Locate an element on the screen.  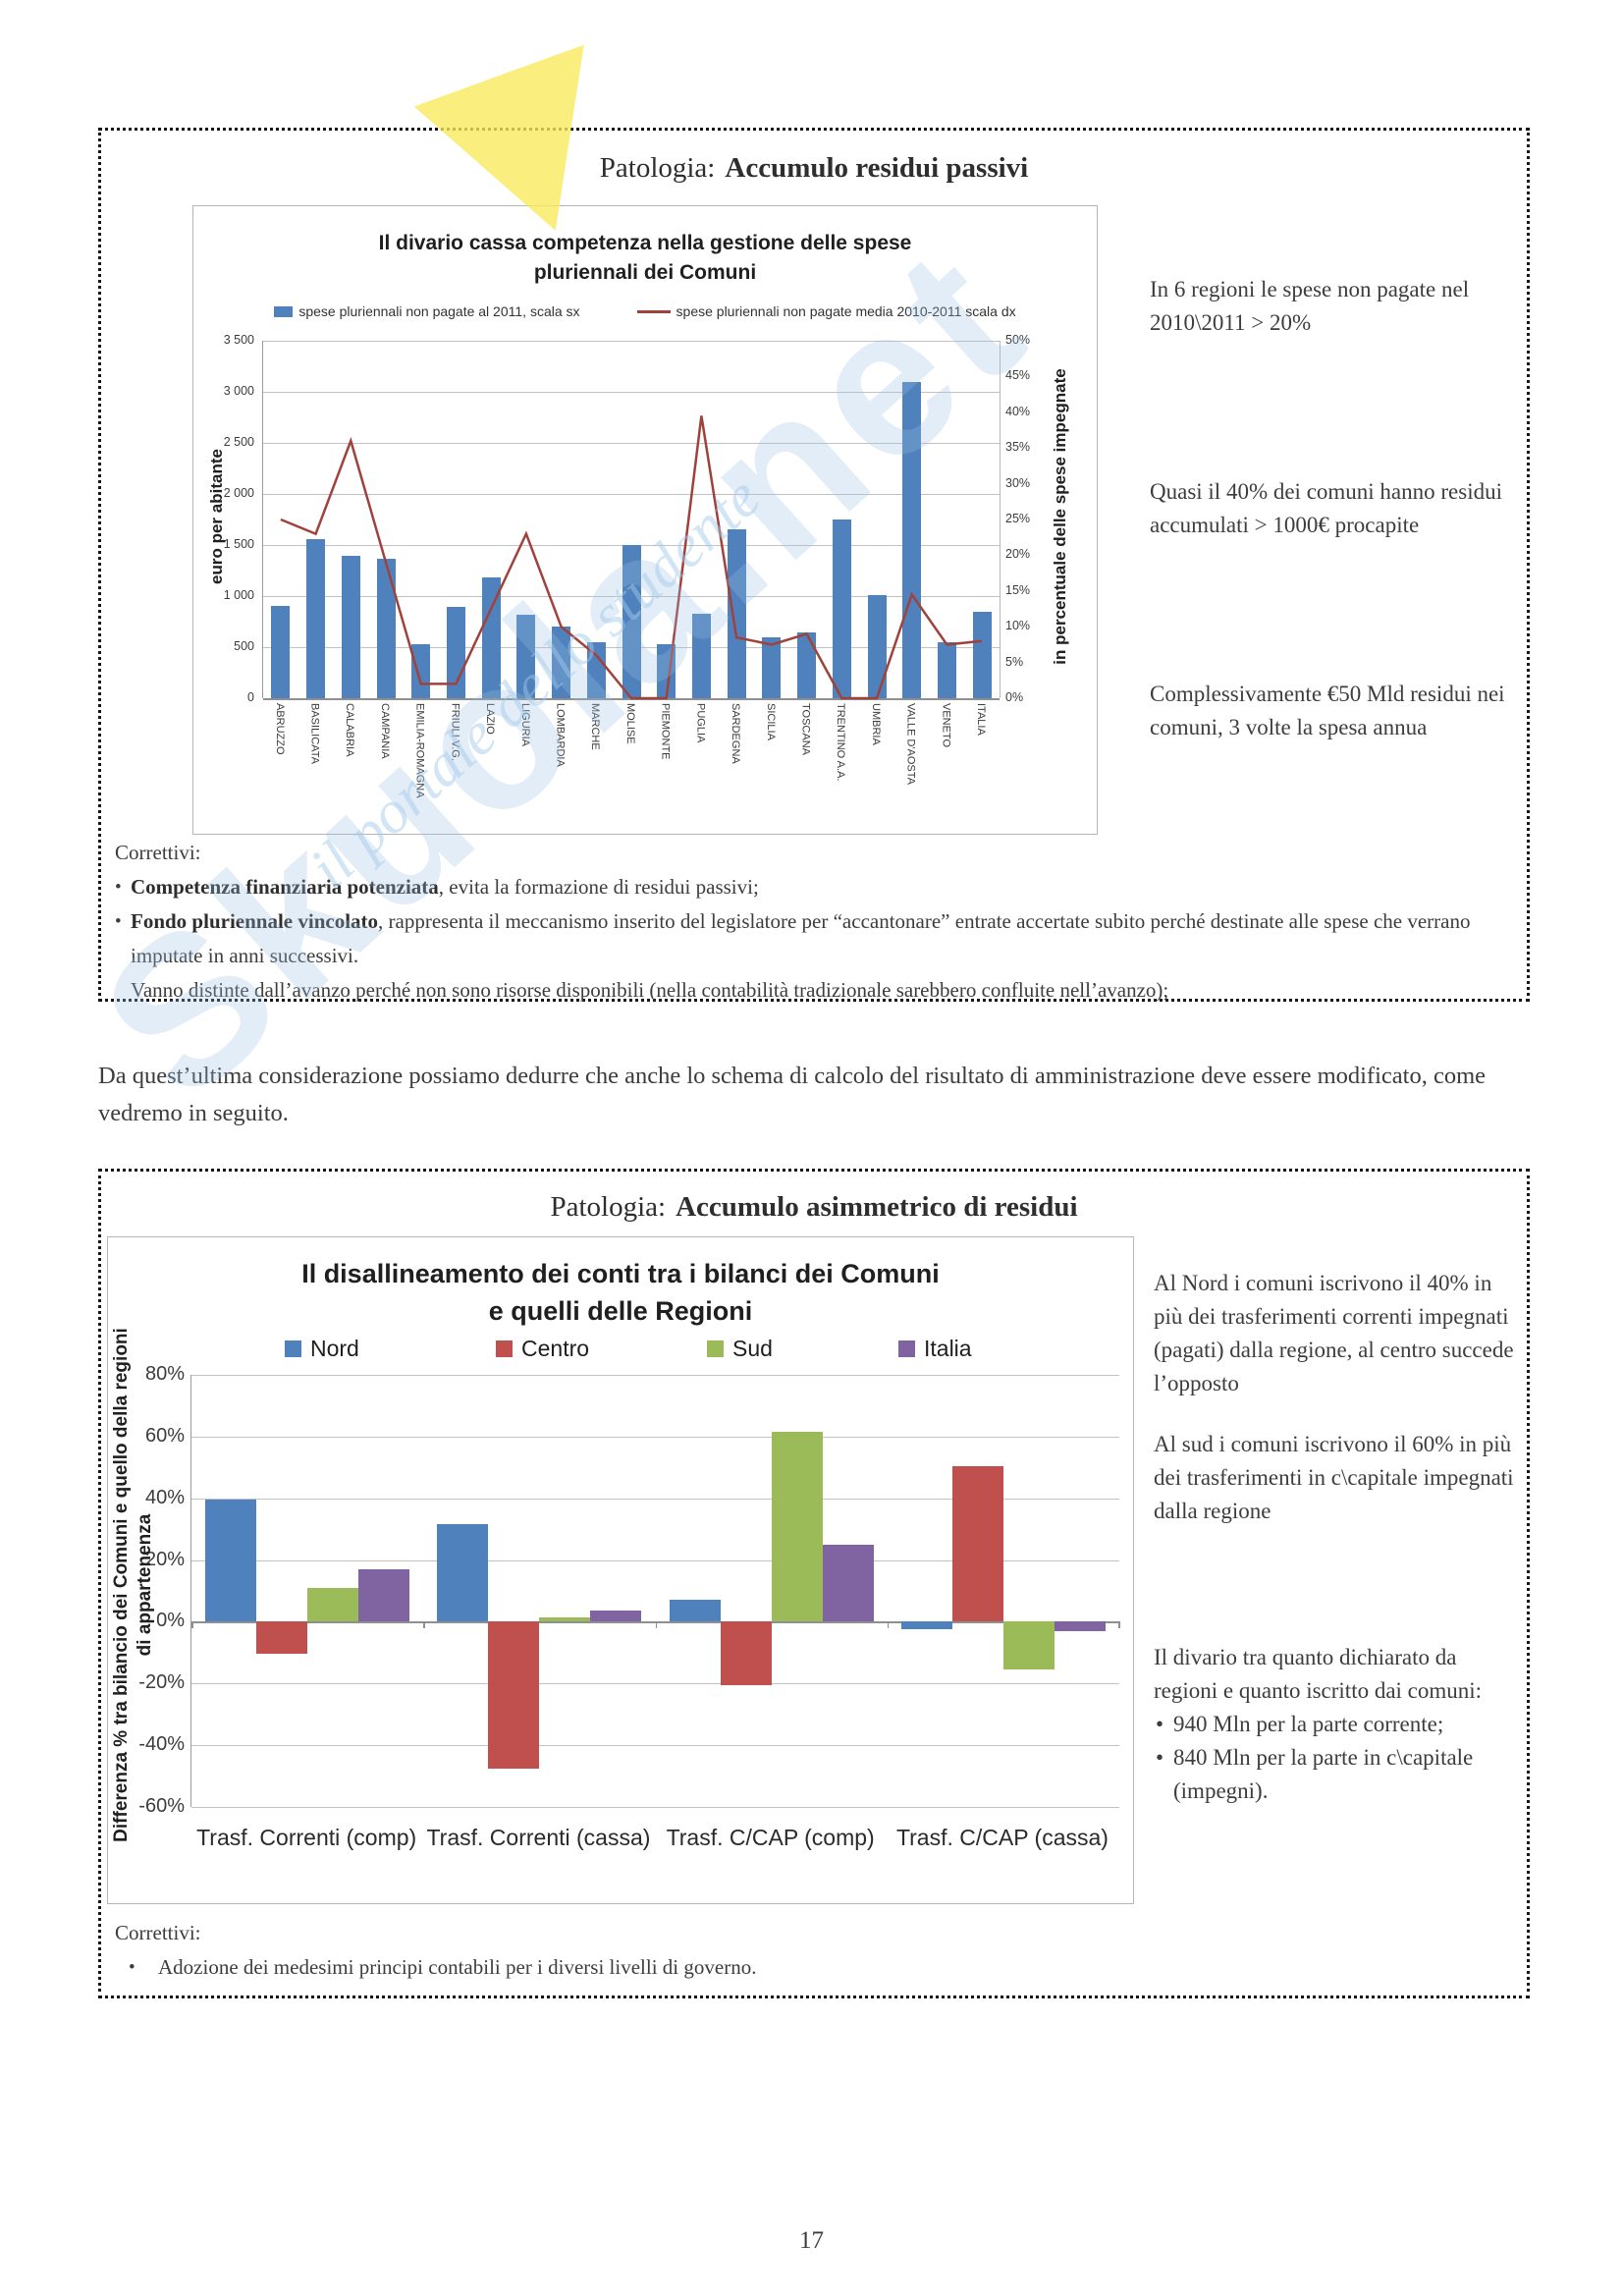
chart2-legend-item-italia: Italia is located at coordinates (935, 1349).